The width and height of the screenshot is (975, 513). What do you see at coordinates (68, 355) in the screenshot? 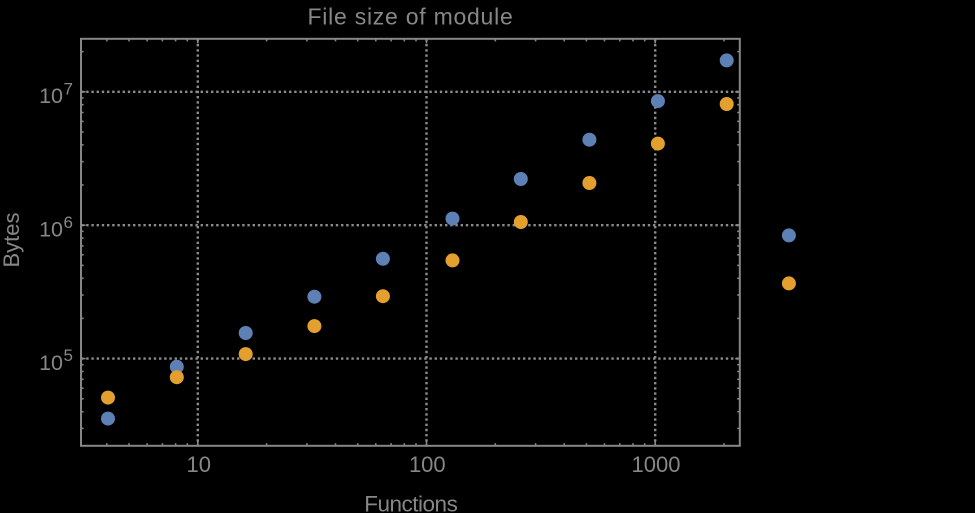
I see `svg-text: 5` at bounding box center [68, 355].